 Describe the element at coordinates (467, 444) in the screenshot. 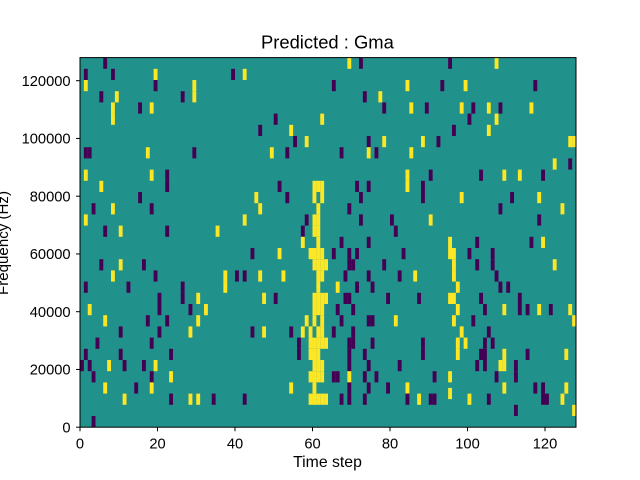

I see `svg-text: 100` at that location.